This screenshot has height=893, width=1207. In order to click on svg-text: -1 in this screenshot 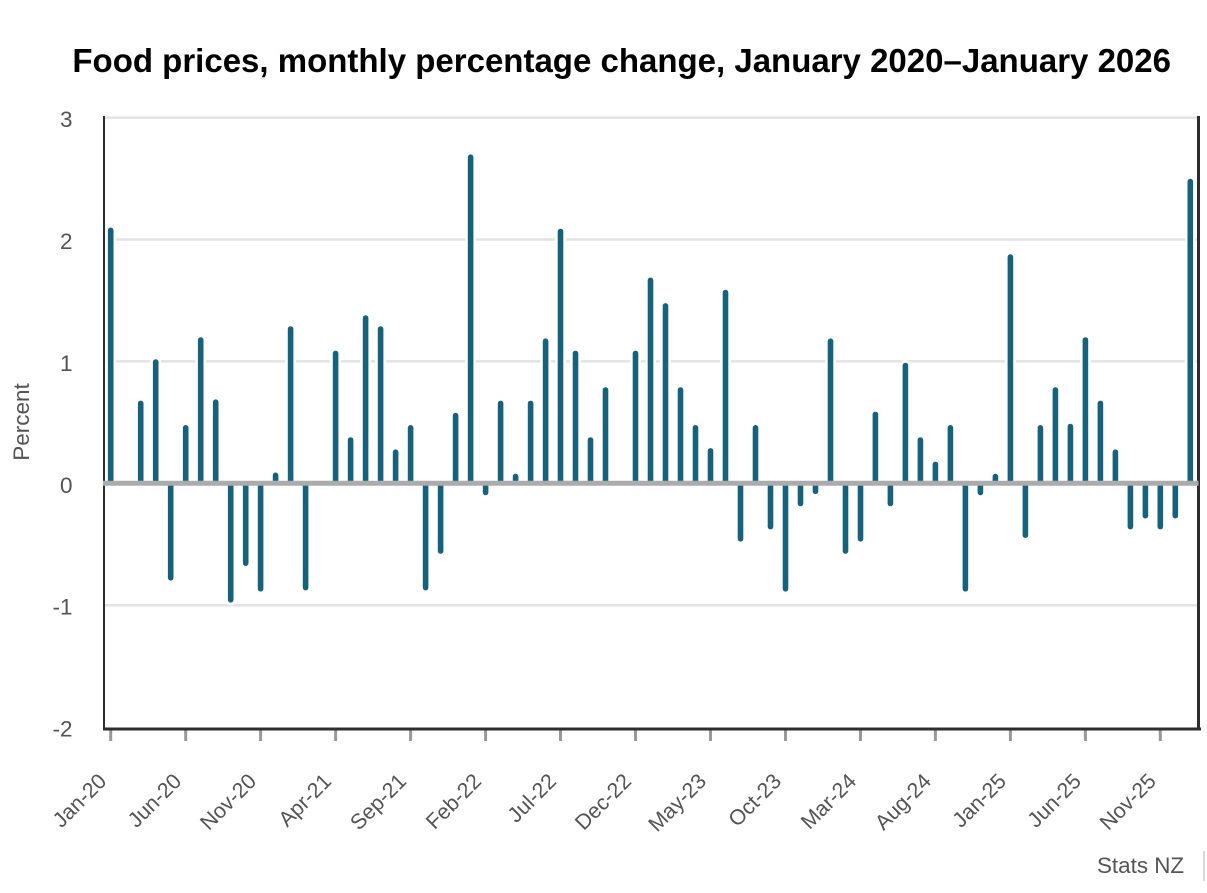, I will do `click(62, 607)`.